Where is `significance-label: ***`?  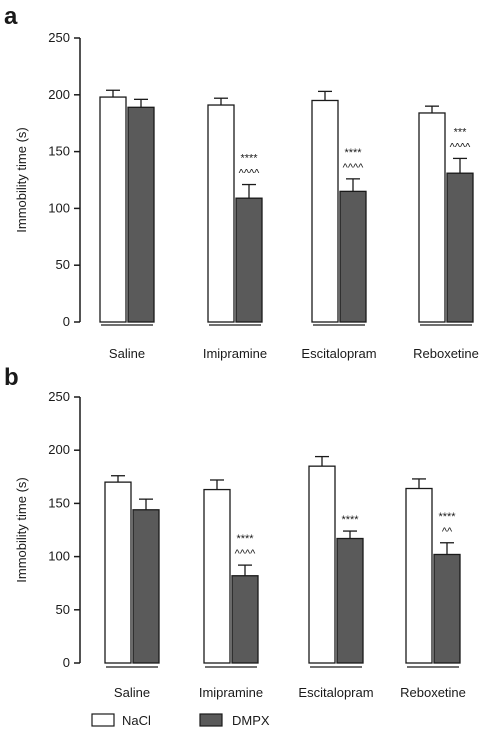
significance-label: *** is located at coordinates (461, 132).